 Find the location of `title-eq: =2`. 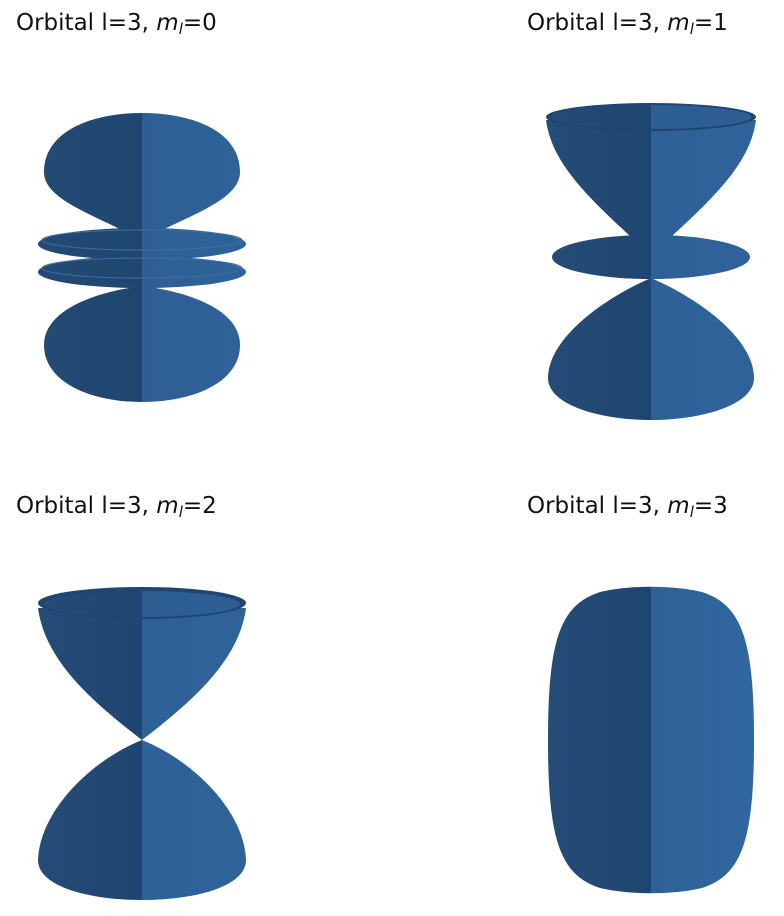

title-eq: =2 is located at coordinates (199, 506).